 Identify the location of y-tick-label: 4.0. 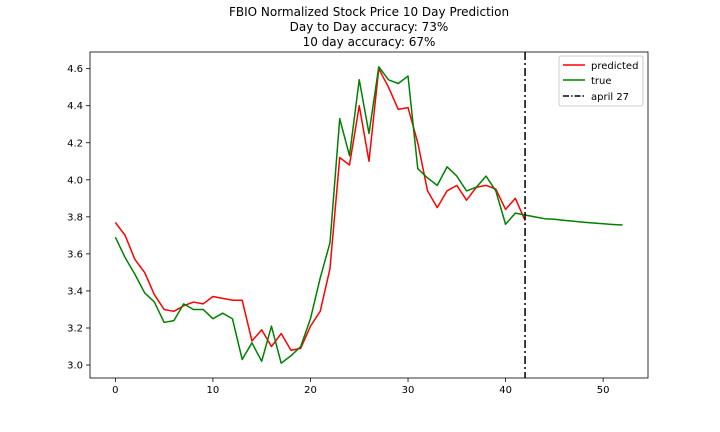
(75, 180).